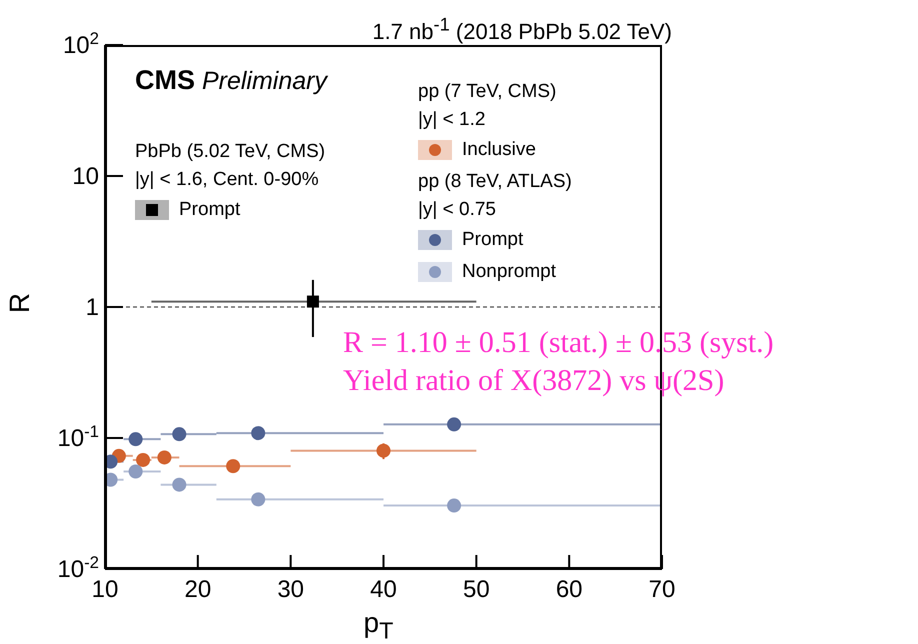 The width and height of the screenshot is (918, 644). Describe the element at coordinates (227, 180) in the screenshot. I see `annotation: |y| < 1.6, Cent. 0-90%` at that location.